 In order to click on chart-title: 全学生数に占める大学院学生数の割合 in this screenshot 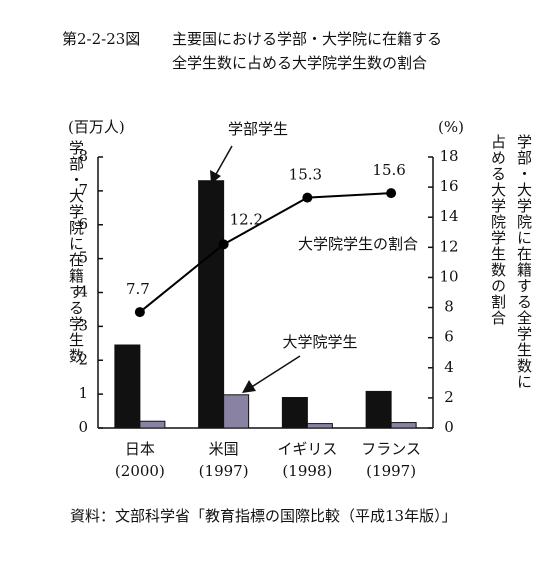, I will do `click(299, 63)`.